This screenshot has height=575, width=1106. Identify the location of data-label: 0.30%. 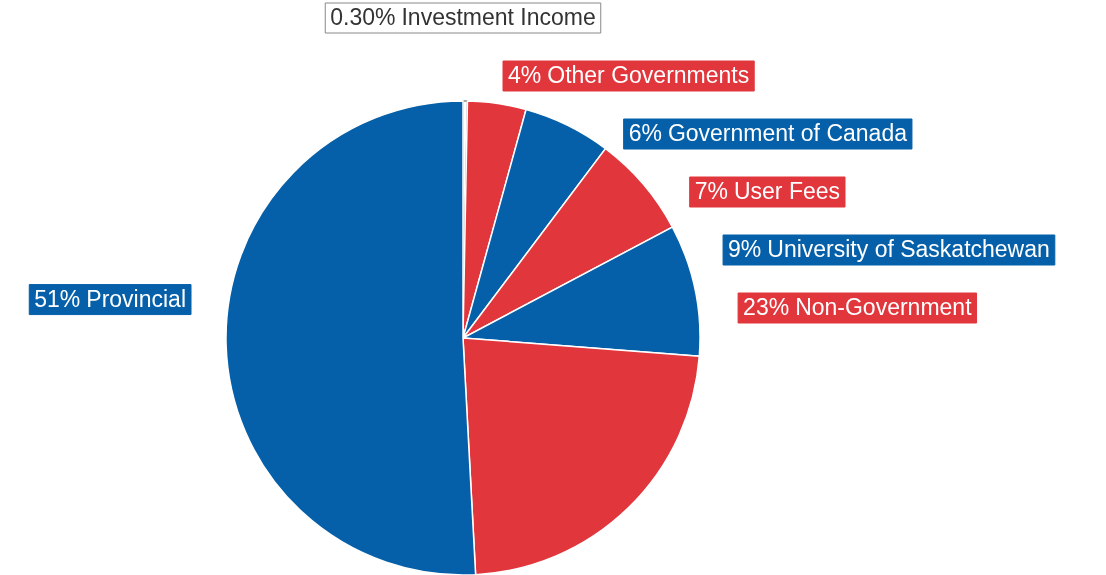
(363, 17).